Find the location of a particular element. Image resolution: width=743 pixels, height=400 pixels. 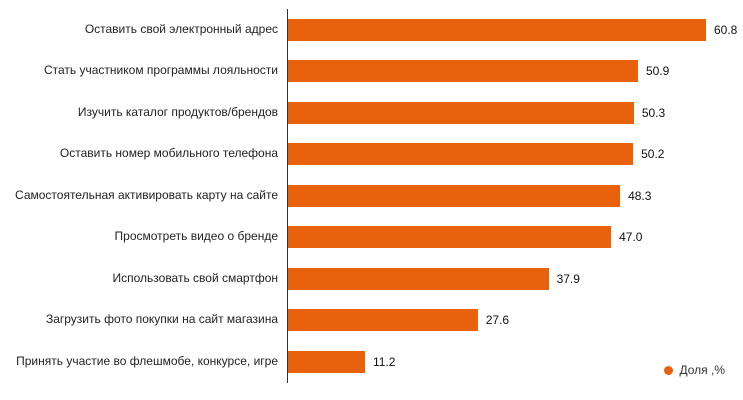

value-label: 27.6 is located at coordinates (497, 320).